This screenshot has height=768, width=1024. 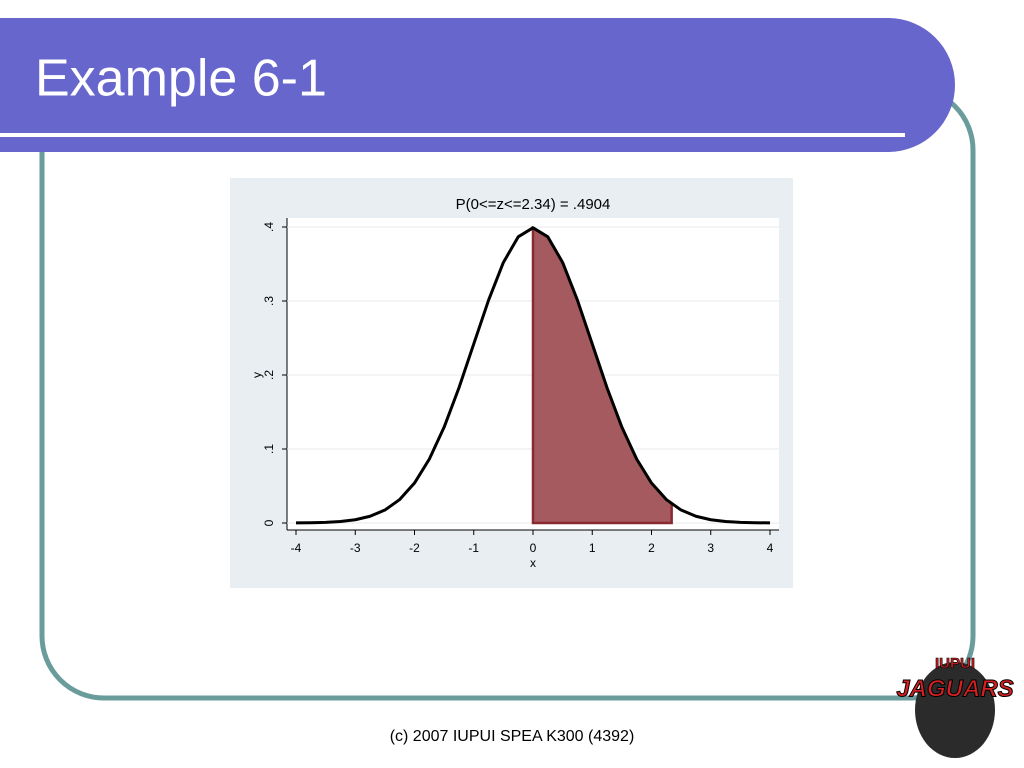 What do you see at coordinates (955, 710) in the screenshot?
I see `logo-badge` at bounding box center [955, 710].